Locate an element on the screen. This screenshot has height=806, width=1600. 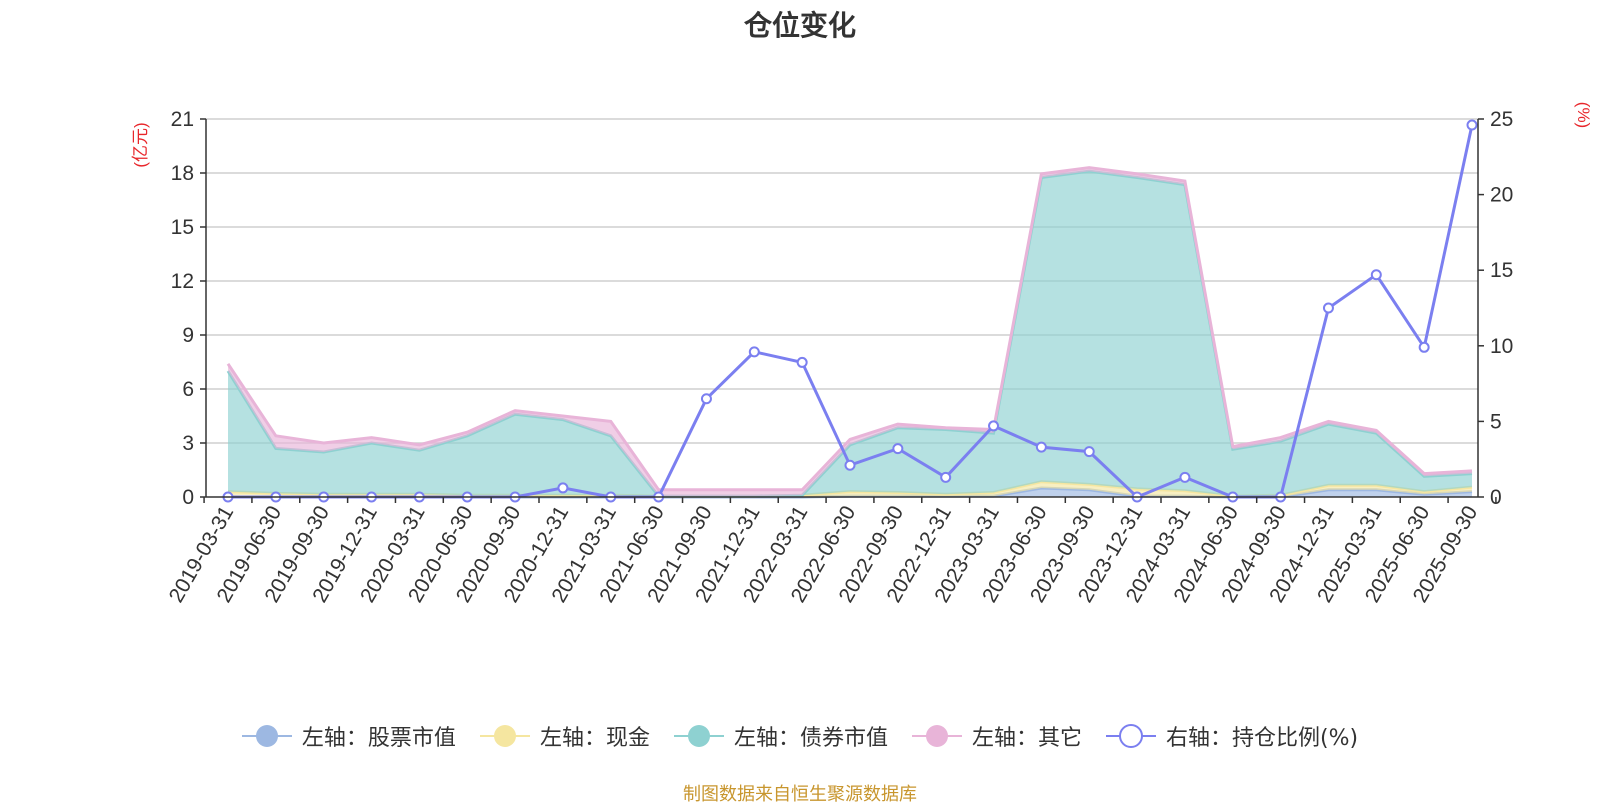
legend-item: 左轴：现金 is located at coordinates (564, 736).